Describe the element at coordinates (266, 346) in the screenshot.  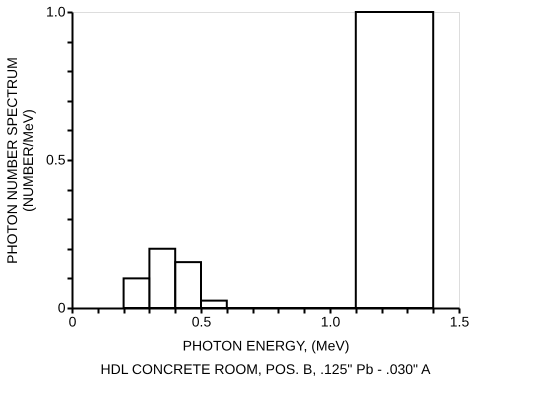
I see `x-axis-title: PHOTON ENERGY, (MeV)` at that location.